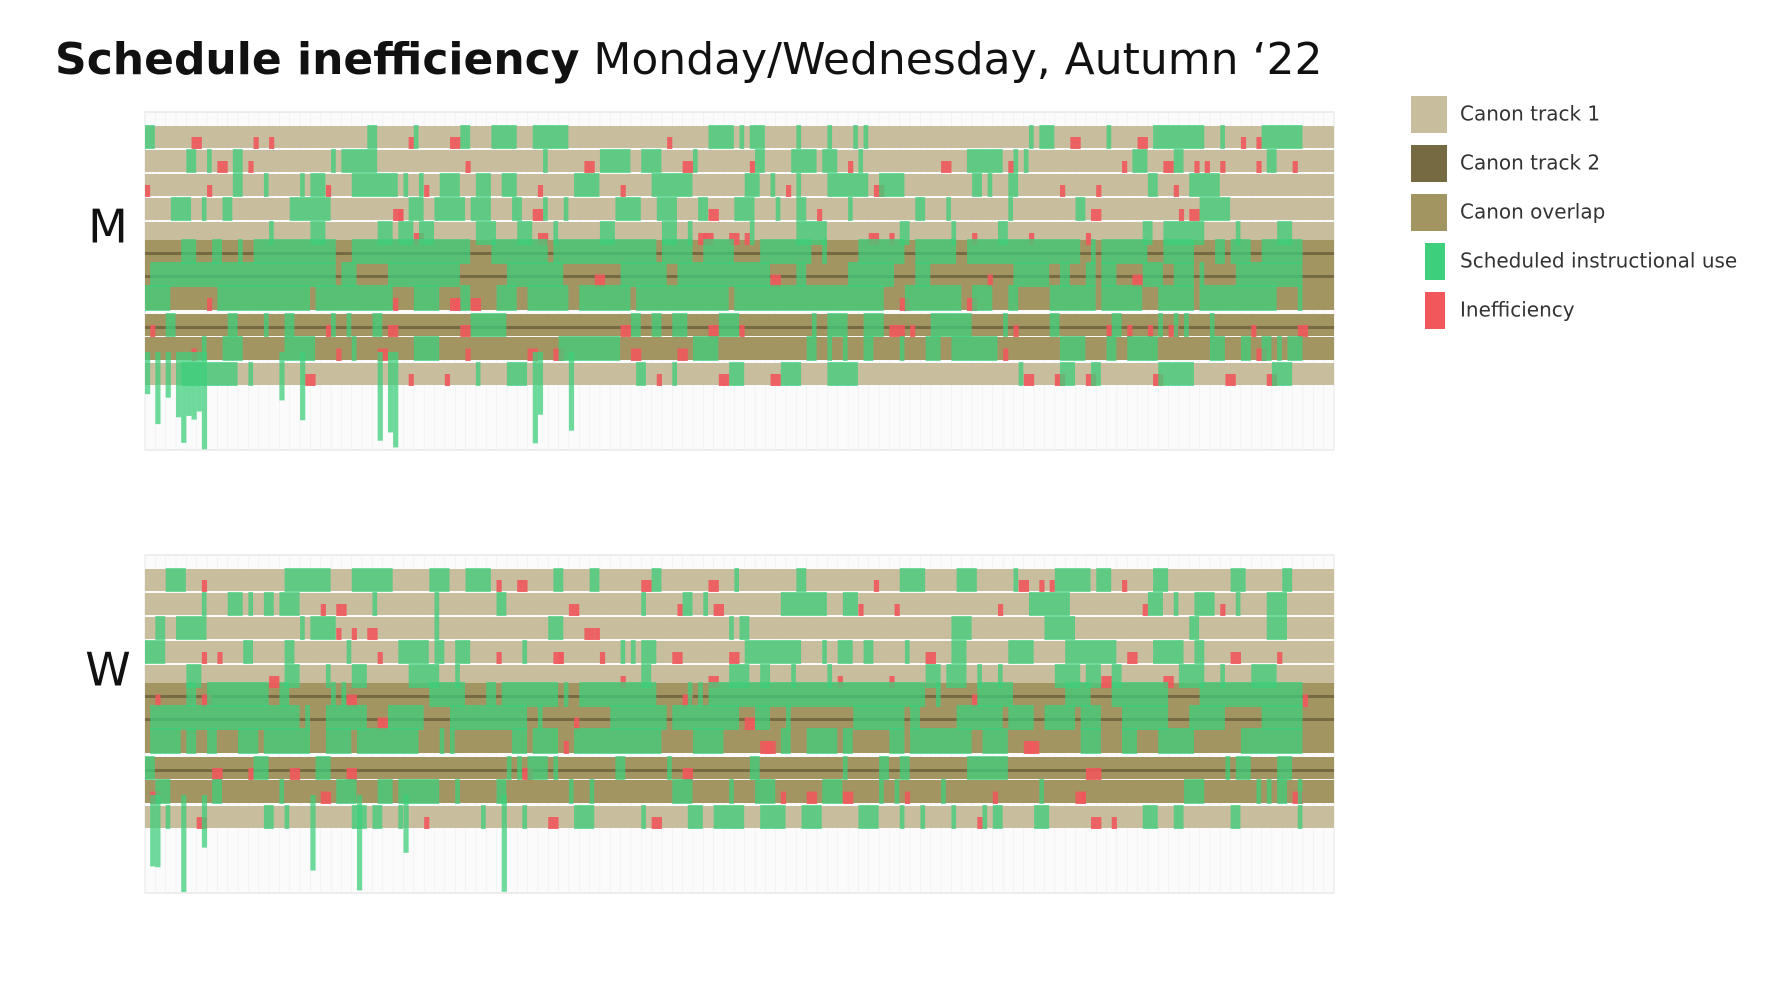 This screenshot has width=1778, height=1000. Describe the element at coordinates (107, 670) in the screenshot. I see `panel-label: W` at that location.